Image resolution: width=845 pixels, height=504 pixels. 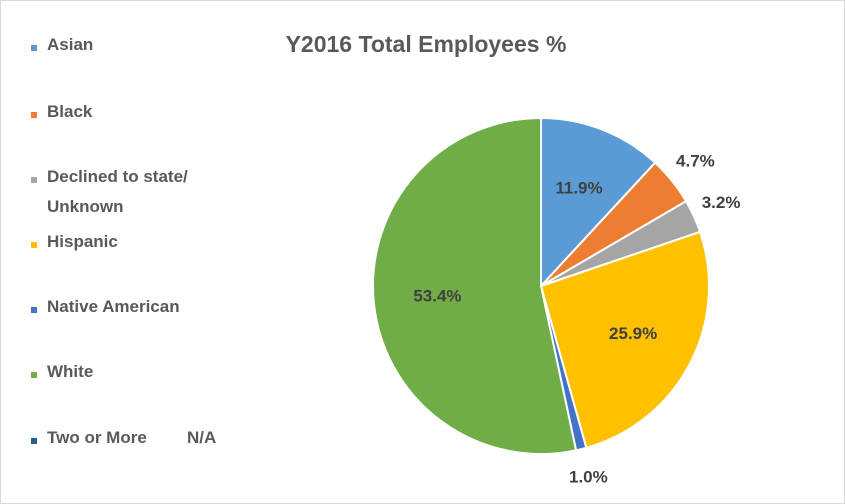 What do you see at coordinates (129, 374) in the screenshot?
I see `legend-item: White` at bounding box center [129, 374].